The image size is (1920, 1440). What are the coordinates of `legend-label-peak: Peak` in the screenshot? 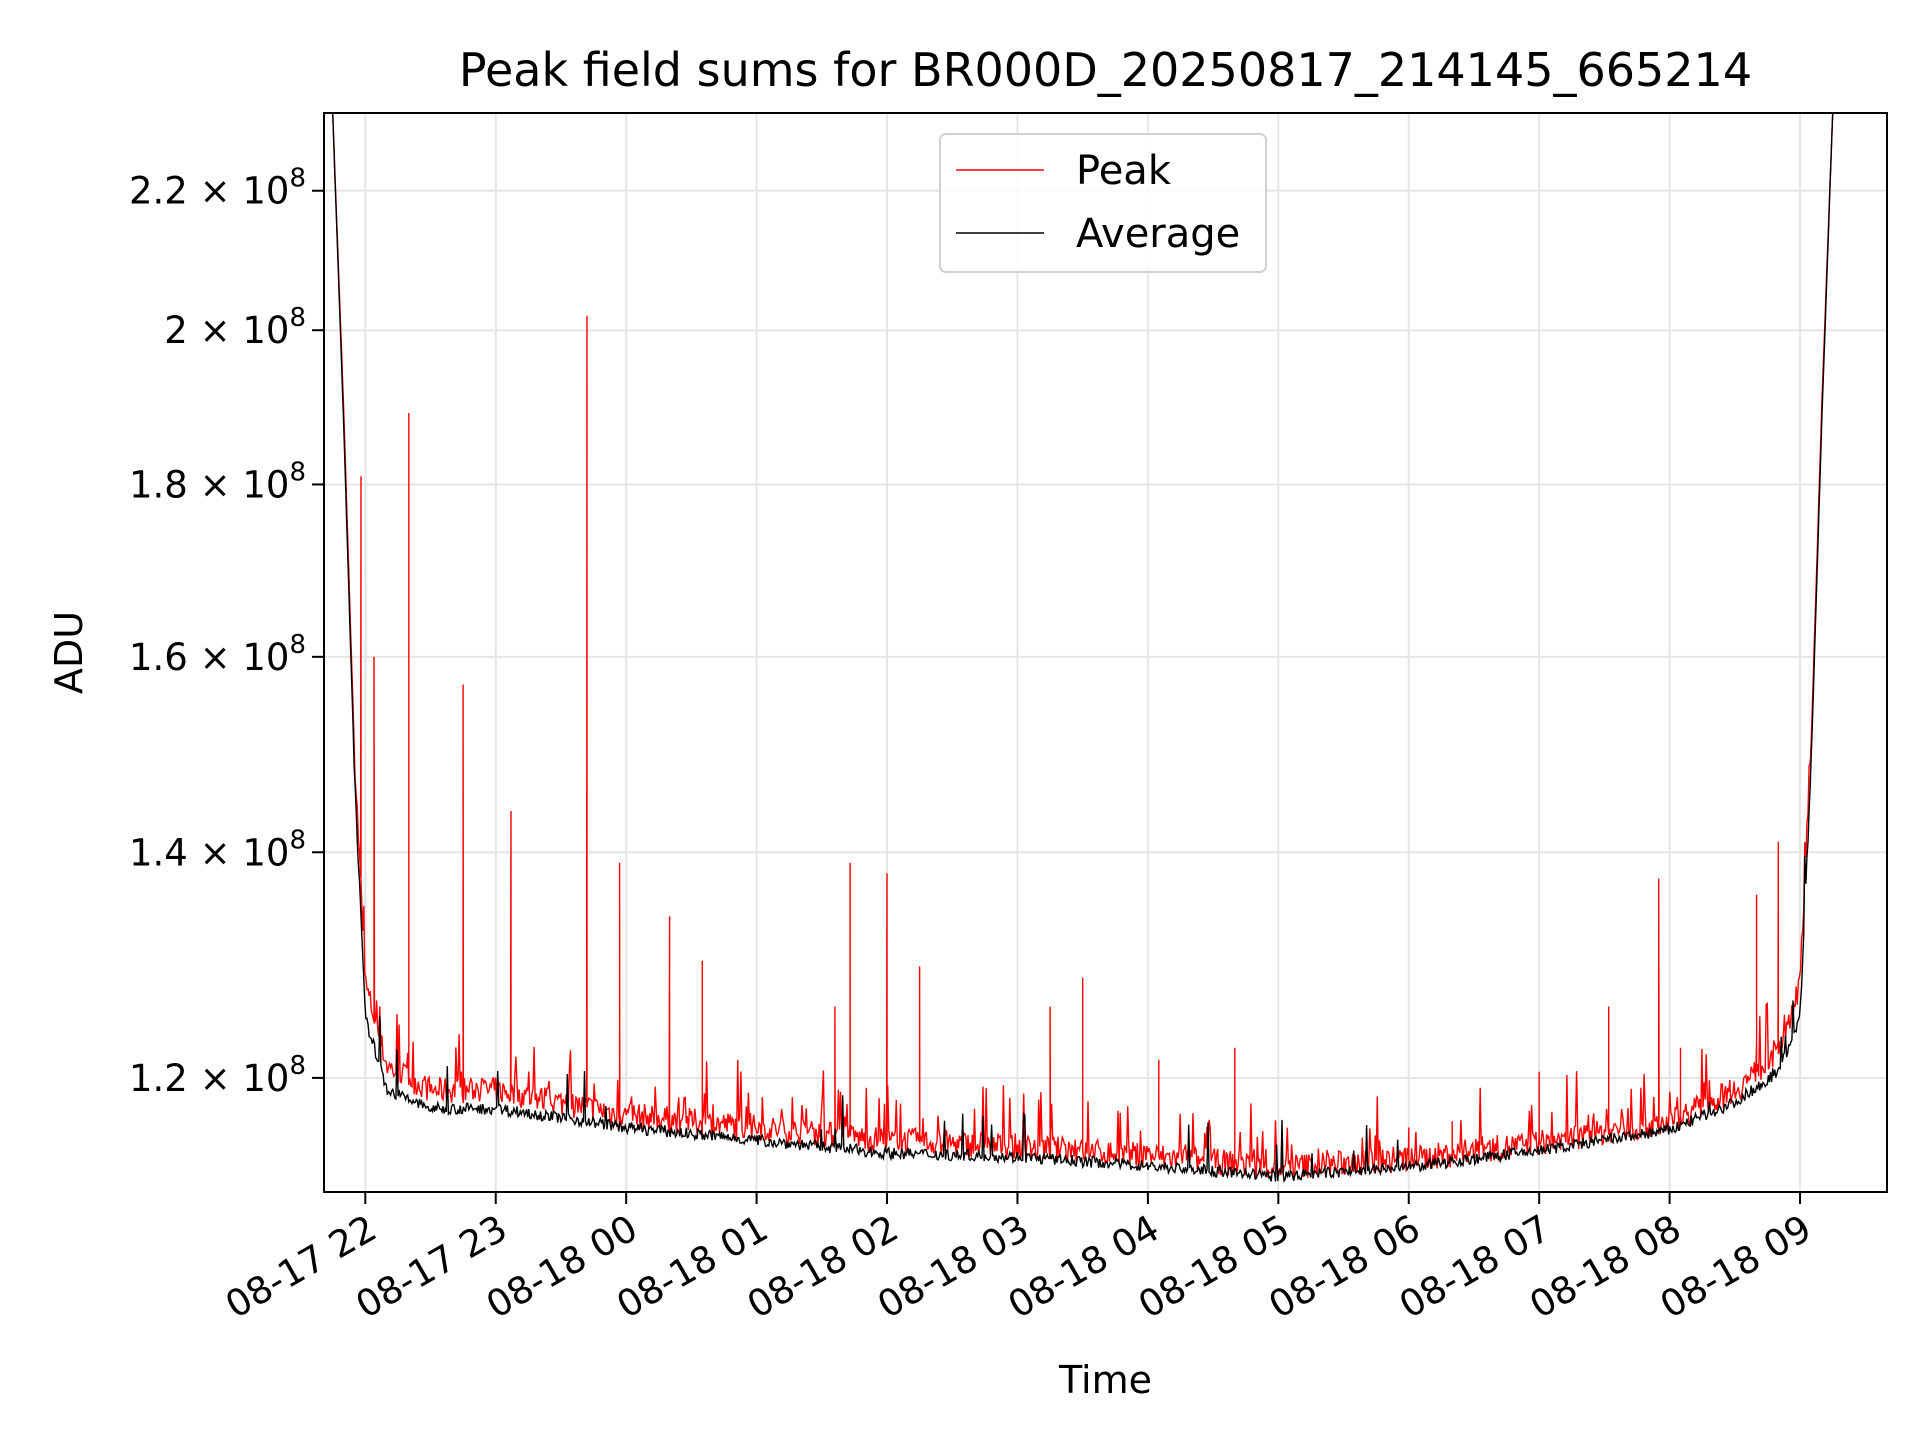 It's located at (1124, 171).